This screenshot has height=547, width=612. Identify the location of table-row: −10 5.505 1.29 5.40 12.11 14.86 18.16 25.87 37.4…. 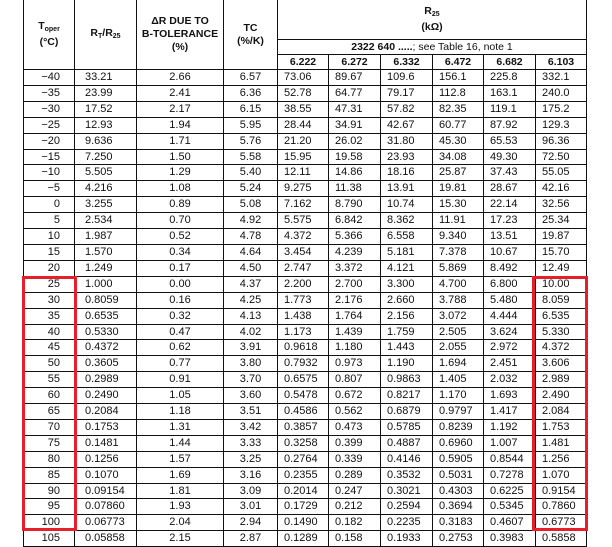
(305, 173).